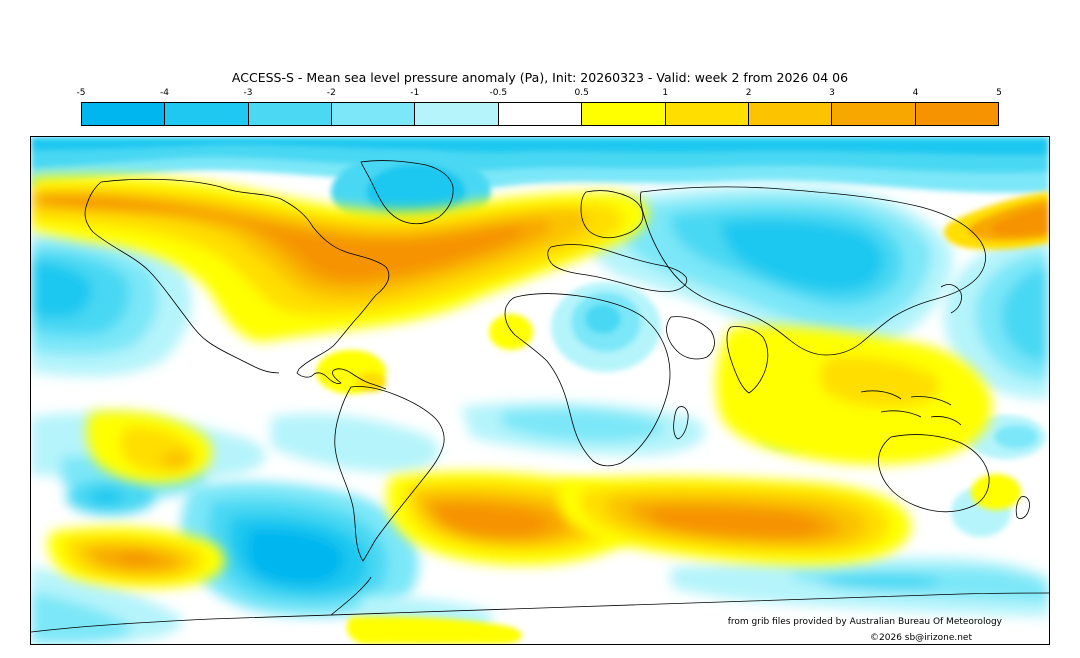 This screenshot has height=658, width=1080. What do you see at coordinates (81, 93) in the screenshot?
I see `colorbar-tick-label: -5` at bounding box center [81, 93].